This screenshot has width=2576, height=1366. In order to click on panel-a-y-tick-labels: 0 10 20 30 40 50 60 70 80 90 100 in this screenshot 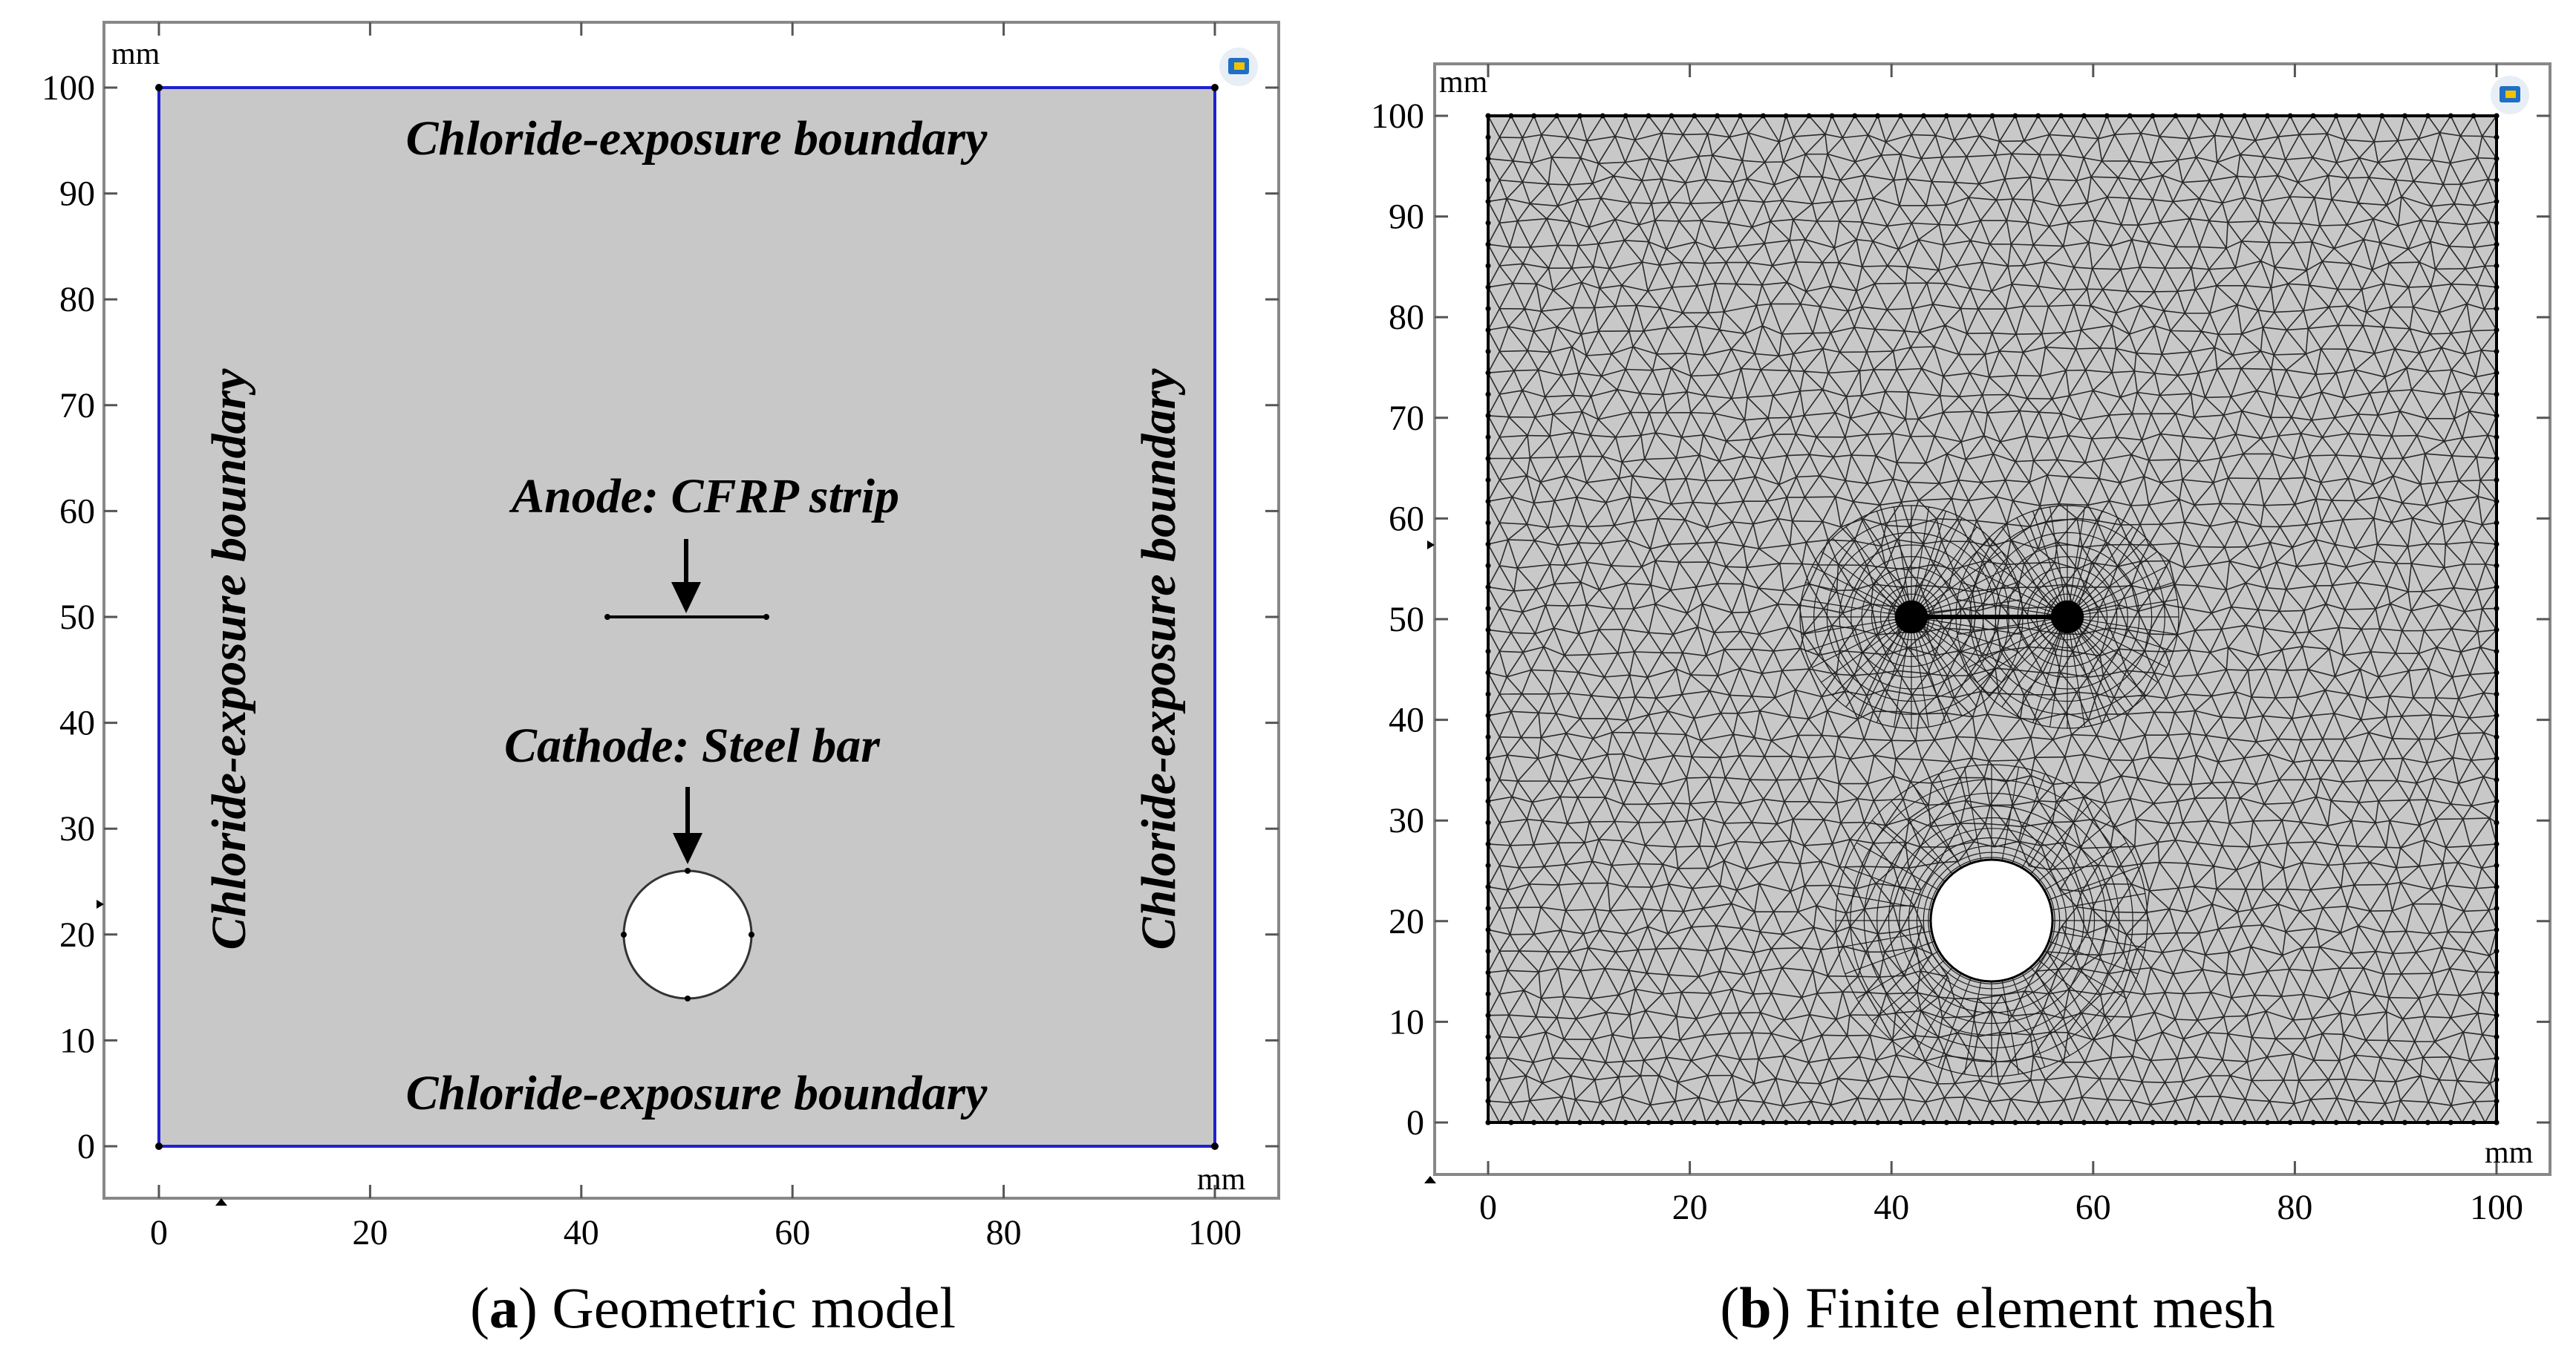, I will do `click(68, 617)`.